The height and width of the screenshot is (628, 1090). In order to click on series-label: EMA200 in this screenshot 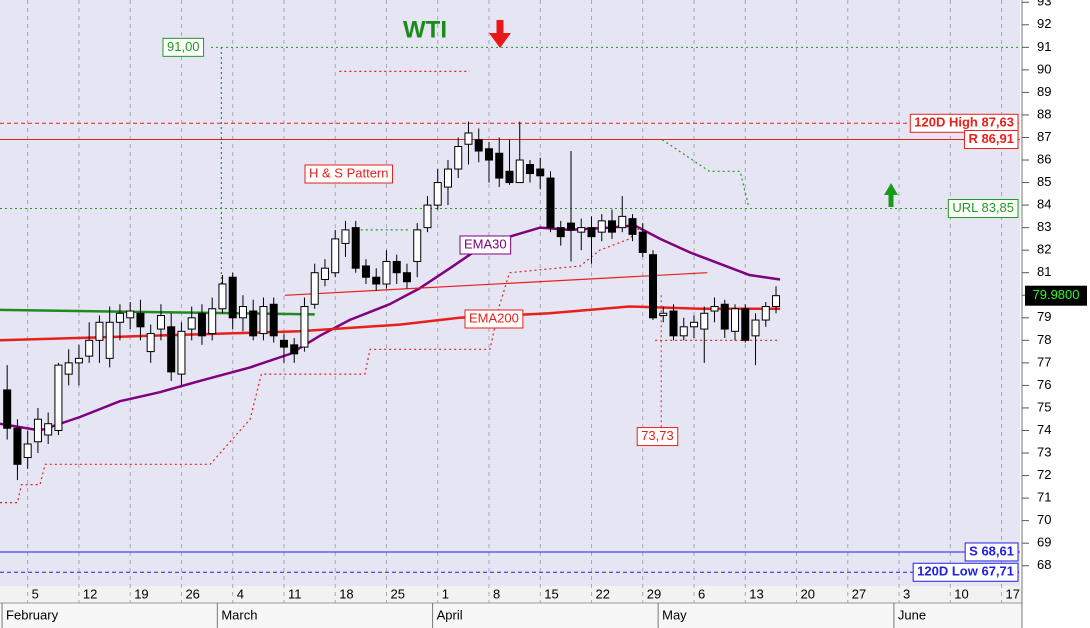, I will do `click(494, 317)`.